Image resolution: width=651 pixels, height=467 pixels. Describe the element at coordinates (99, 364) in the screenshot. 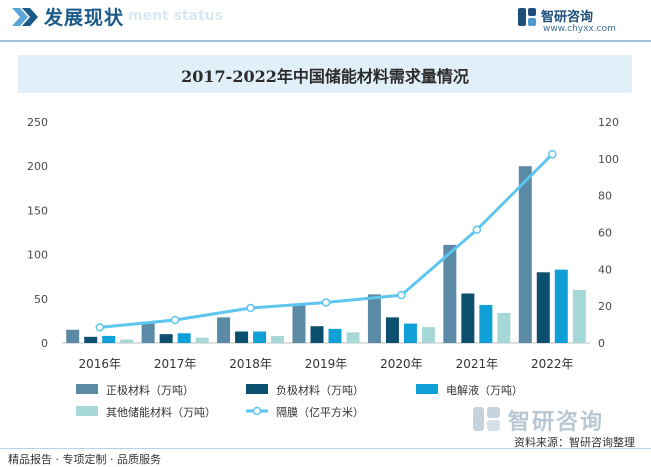

I see `x-tick-label: 2016年` at that location.